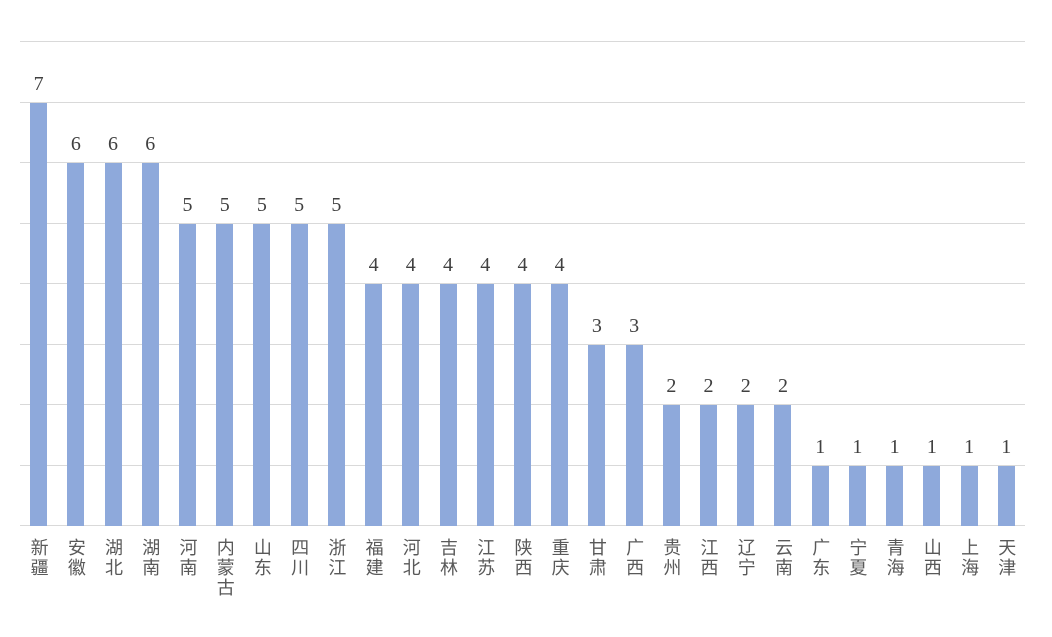  I want to click on x-axis-label: 吉林, so click(448, 558).